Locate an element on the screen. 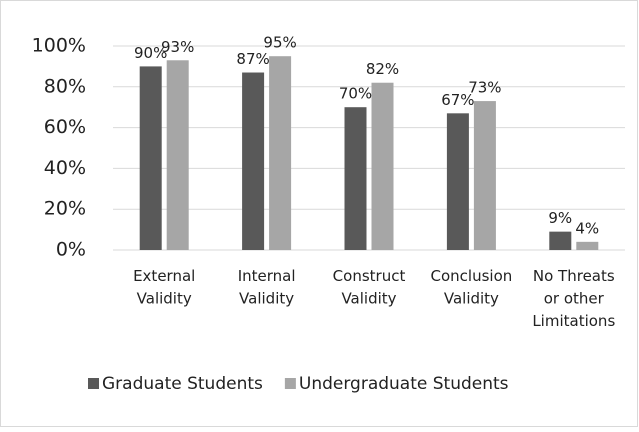  y-tick-label: 0% is located at coordinates (71, 250).